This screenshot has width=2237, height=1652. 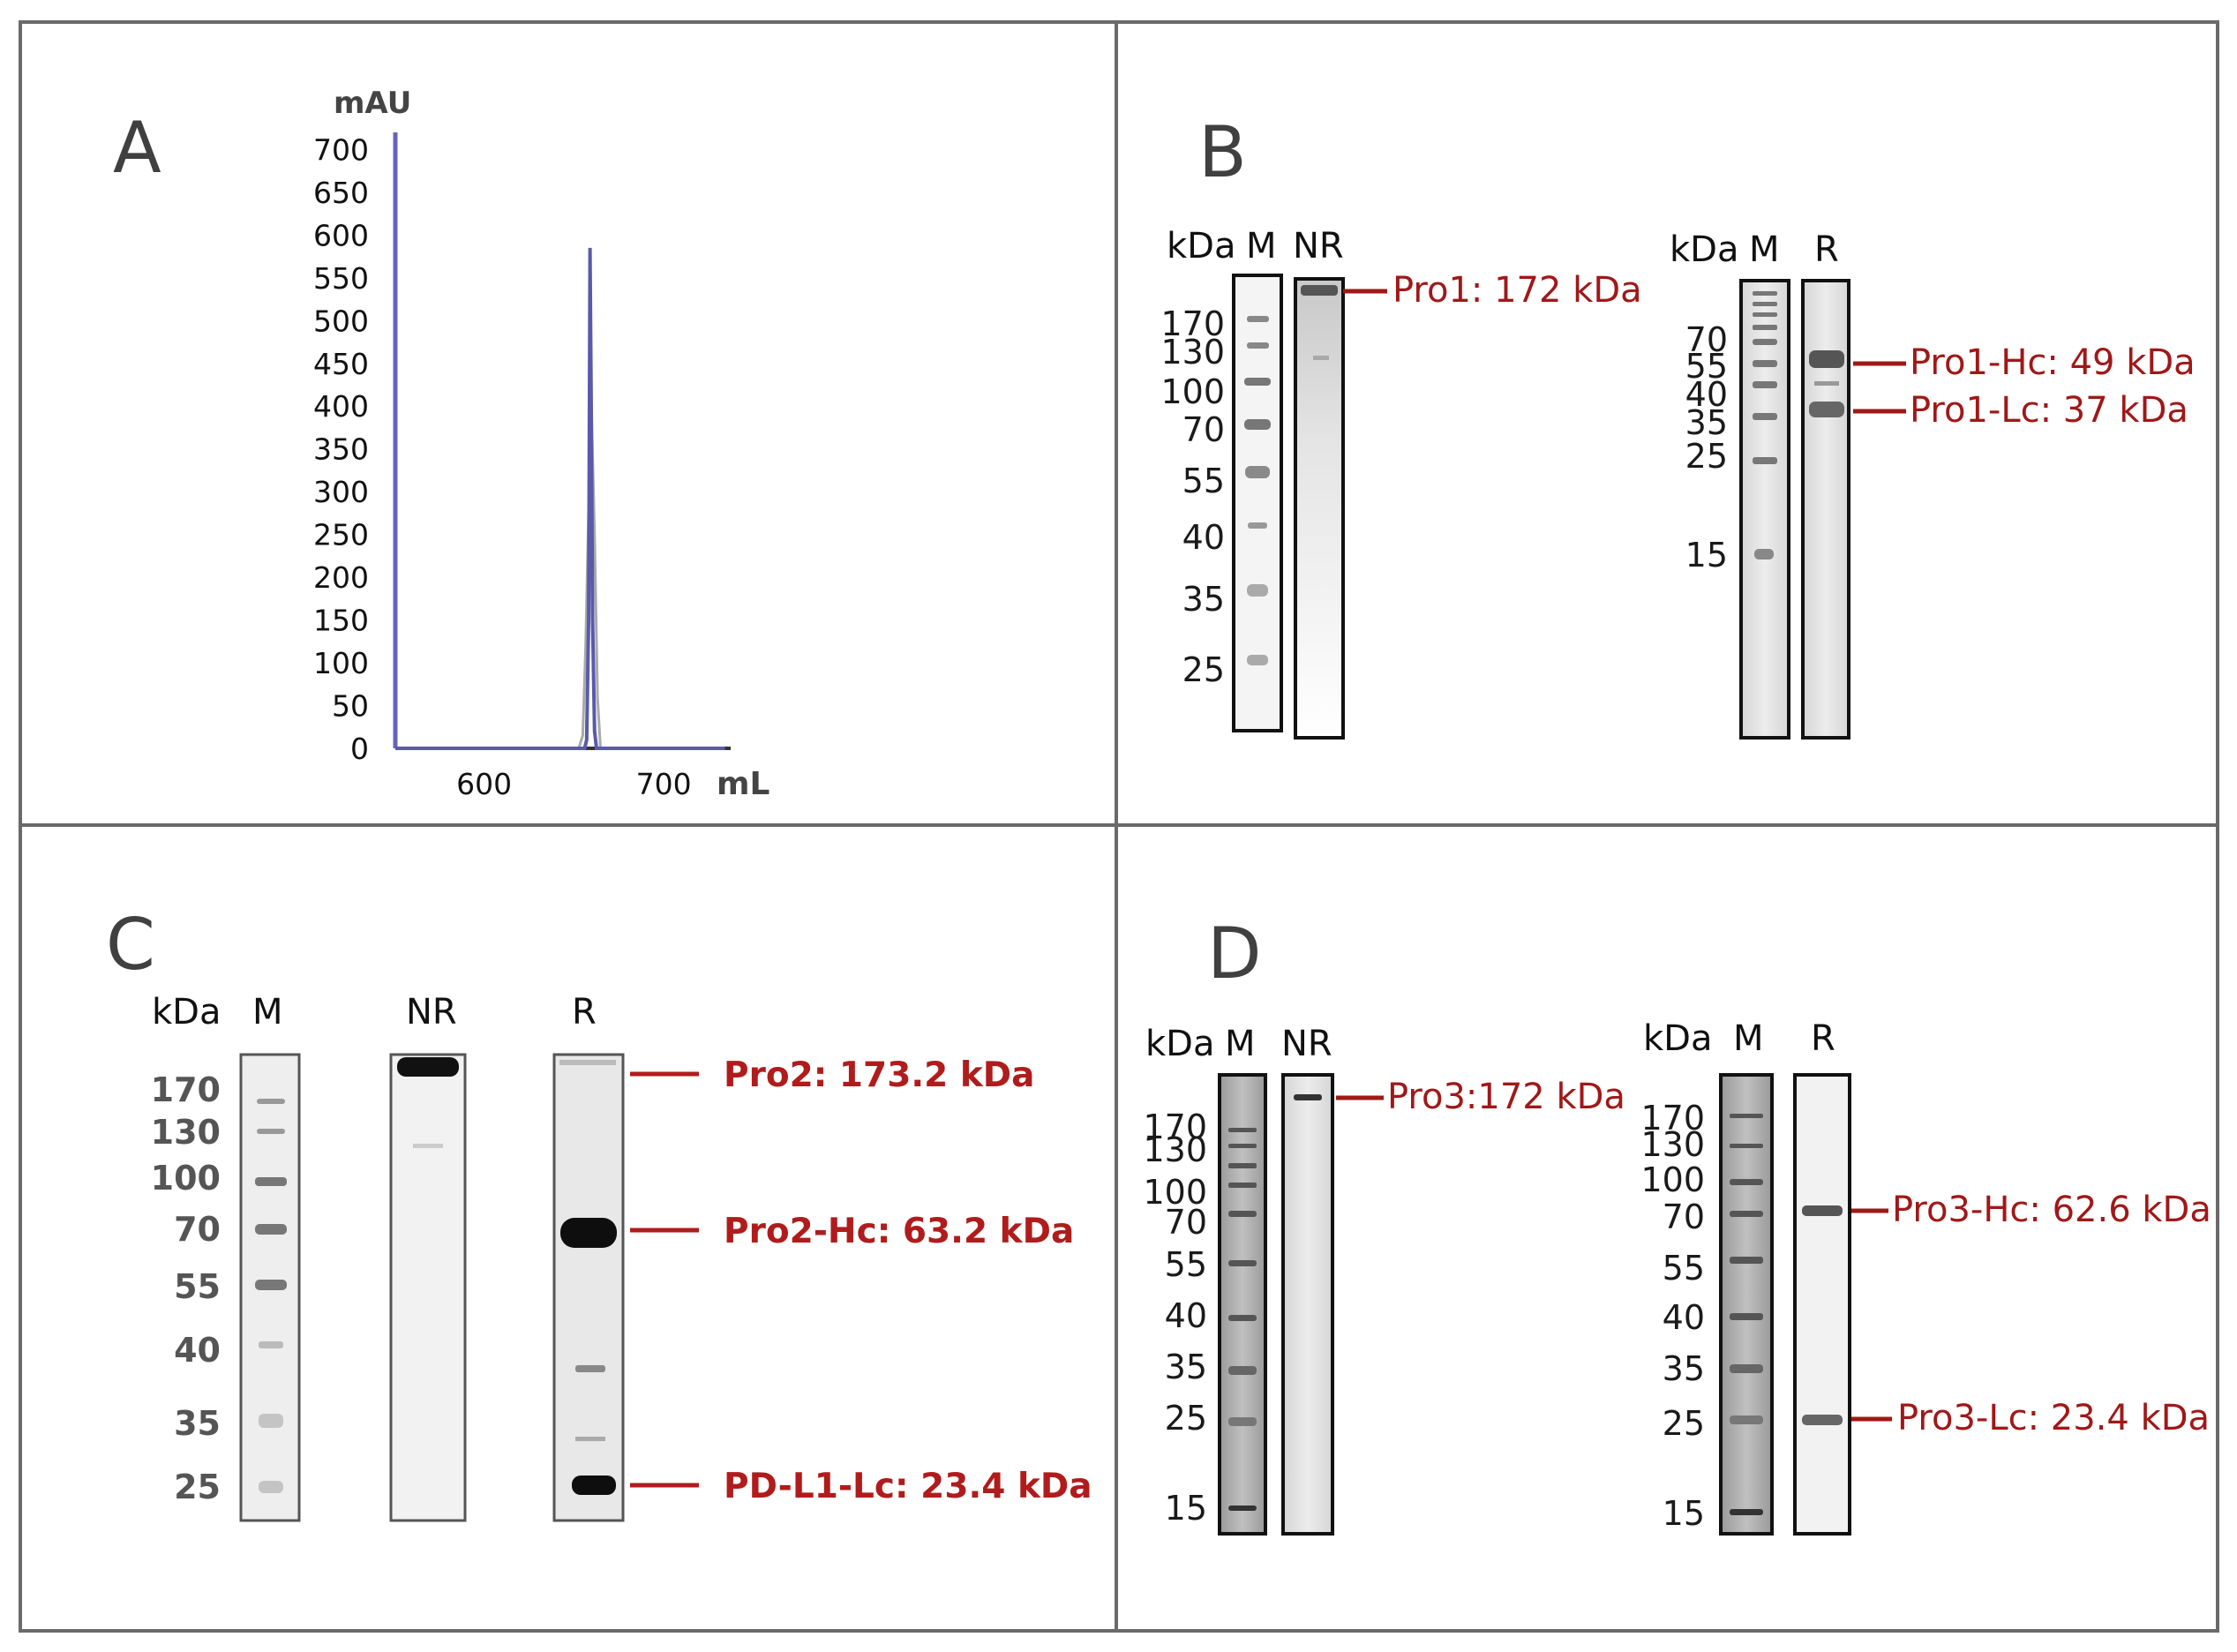 I want to click on gel-b1-marker-label: 70, so click(x=1203, y=429).